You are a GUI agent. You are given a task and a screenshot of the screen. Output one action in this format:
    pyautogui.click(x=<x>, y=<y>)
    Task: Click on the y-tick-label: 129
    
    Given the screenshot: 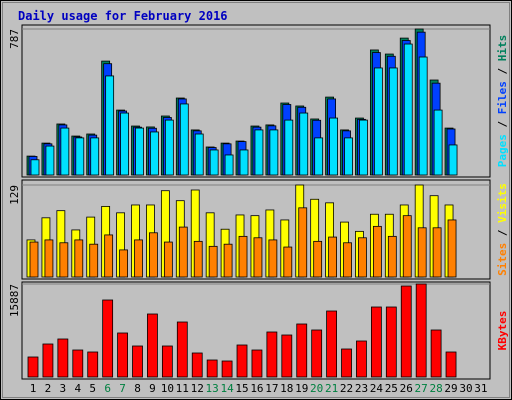 What is the action you would take?
    pyautogui.click(x=14, y=195)
    